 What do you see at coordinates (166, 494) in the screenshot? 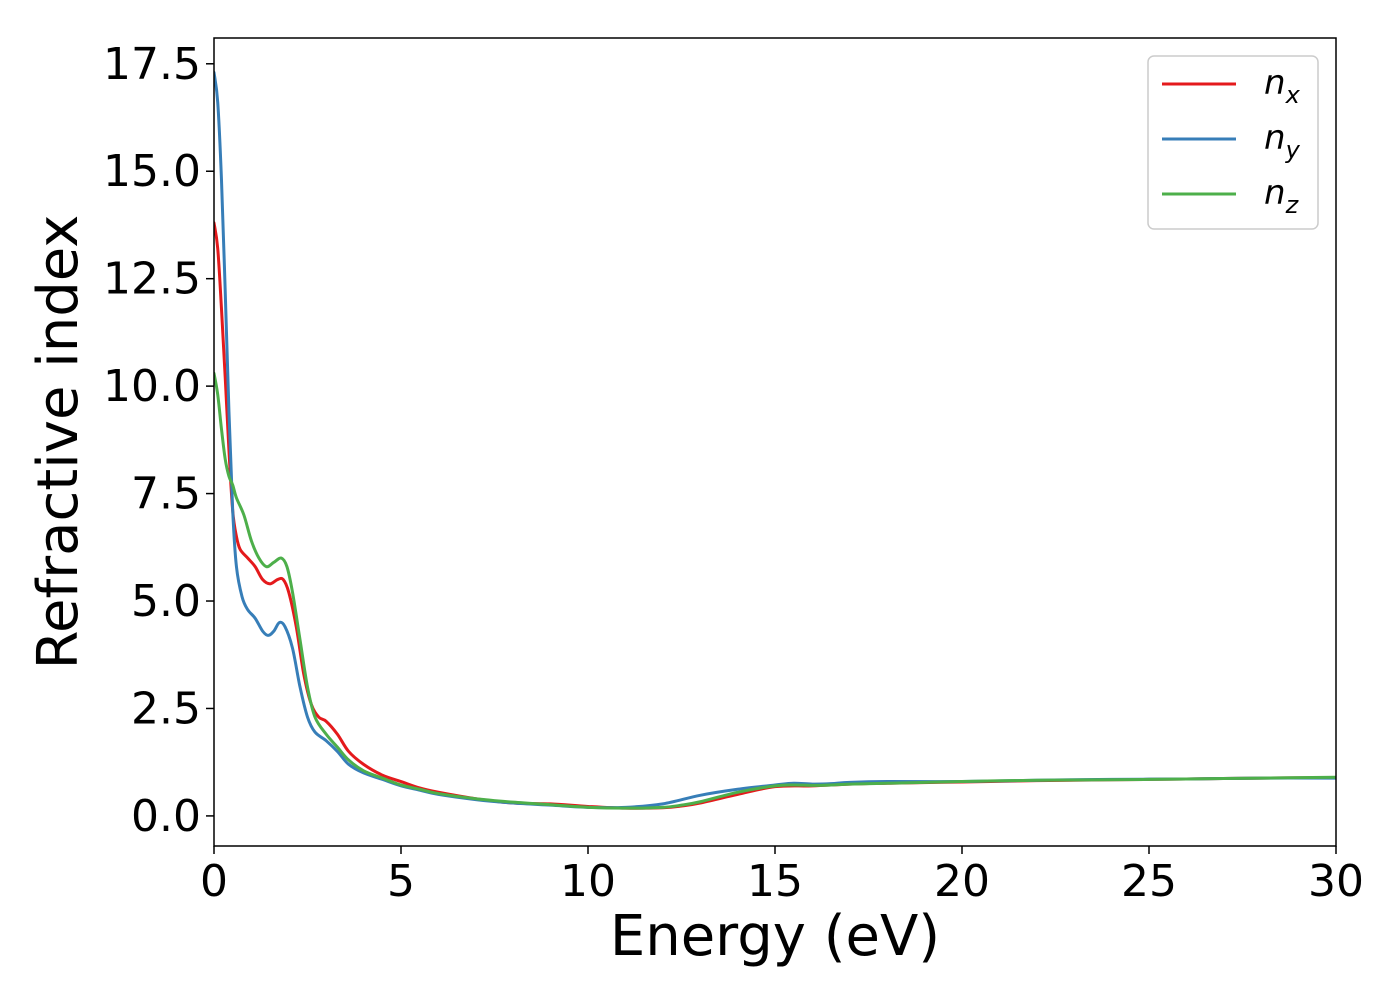
I see `y-tick-label: 7.5` at bounding box center [166, 494].